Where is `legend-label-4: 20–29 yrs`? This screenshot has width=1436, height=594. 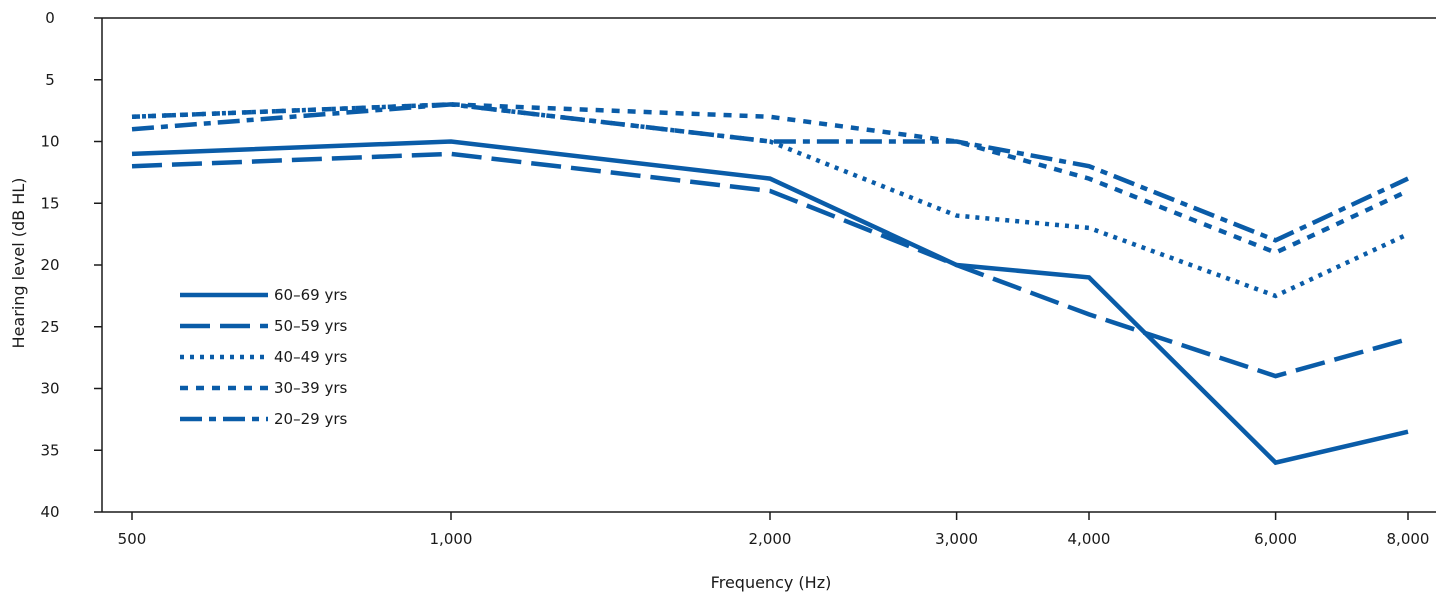 legend-label-4: 20–29 yrs is located at coordinates (310, 419).